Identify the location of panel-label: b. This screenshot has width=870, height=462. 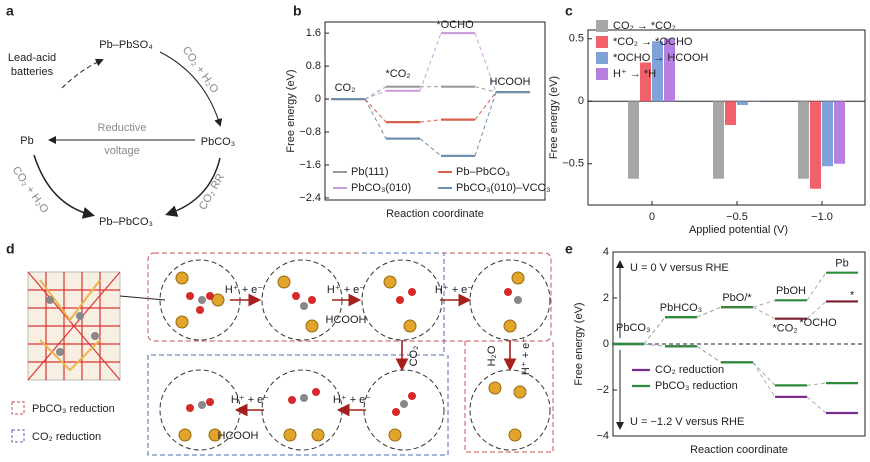
(297, 11).